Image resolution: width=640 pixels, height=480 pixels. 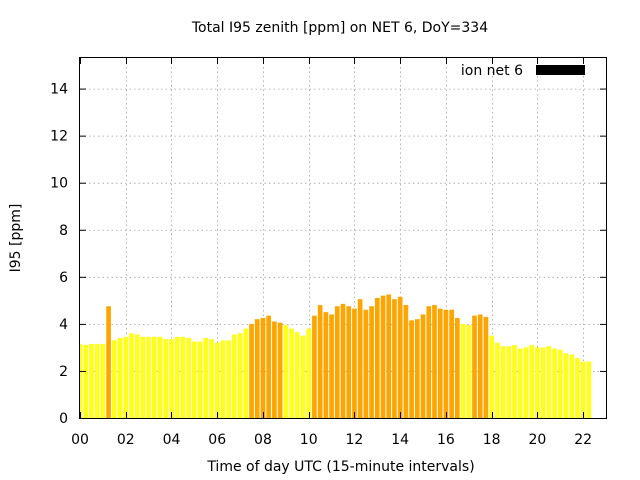 What do you see at coordinates (63, 419) in the screenshot?
I see `y-tick-label: 0` at bounding box center [63, 419].